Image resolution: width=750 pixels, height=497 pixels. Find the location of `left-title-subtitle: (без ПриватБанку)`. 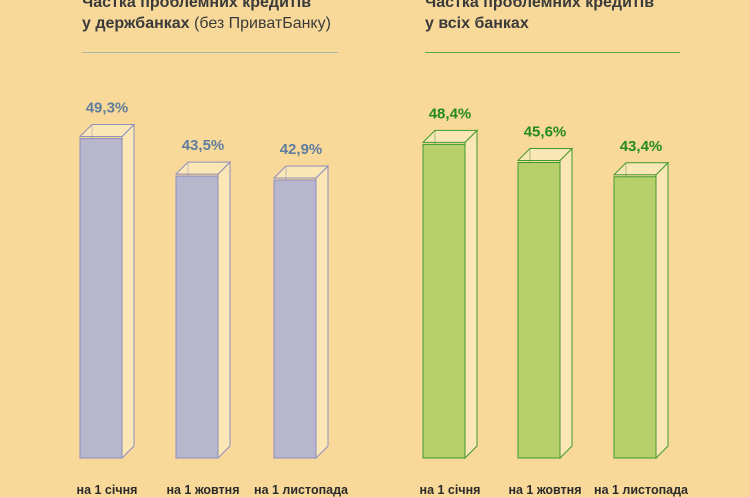

left-title-subtitle: (без ПриватБанку) is located at coordinates (262, 23).